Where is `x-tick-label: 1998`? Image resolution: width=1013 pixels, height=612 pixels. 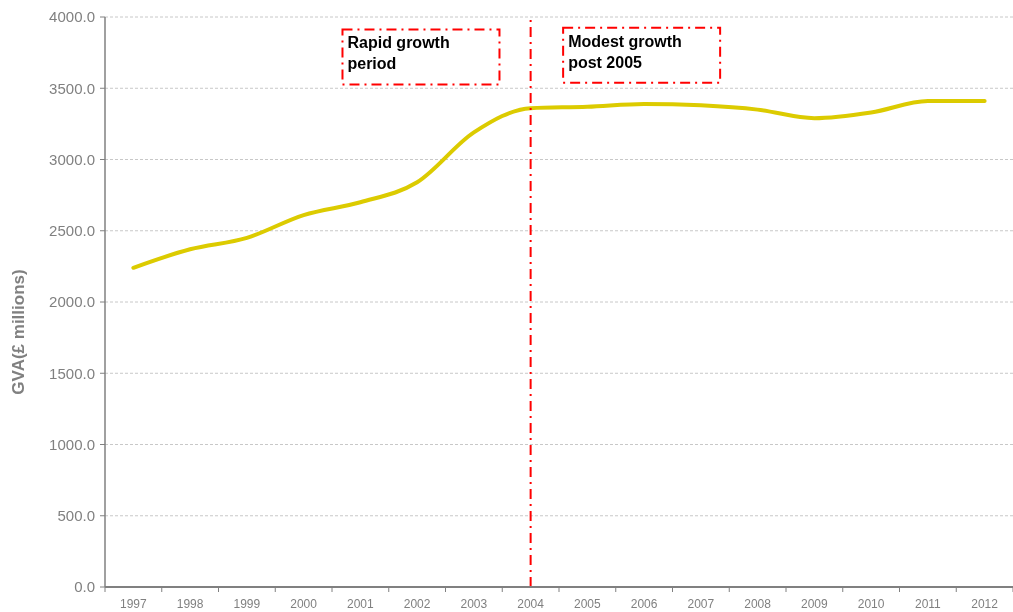
x-tick-label: 1998 is located at coordinates (190, 604).